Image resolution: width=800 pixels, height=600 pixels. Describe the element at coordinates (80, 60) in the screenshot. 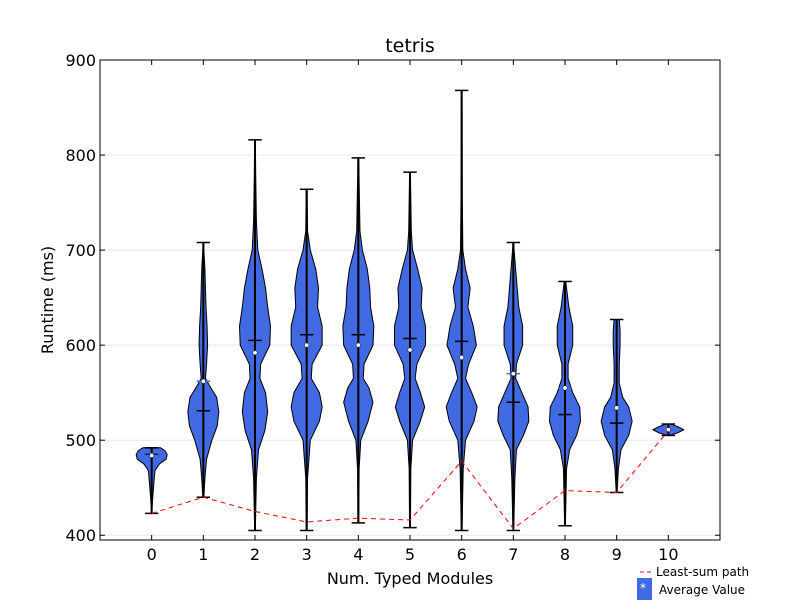

I see `y-tick-label-900: 900` at that location.